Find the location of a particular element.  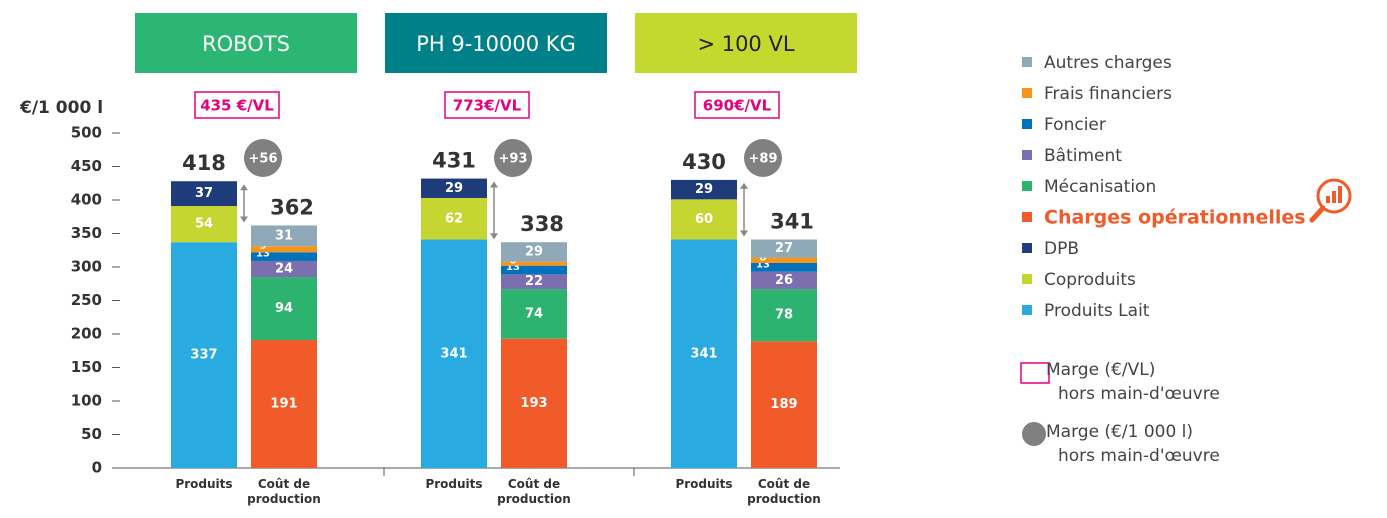

margin-per-1000l: +56 is located at coordinates (263, 159).